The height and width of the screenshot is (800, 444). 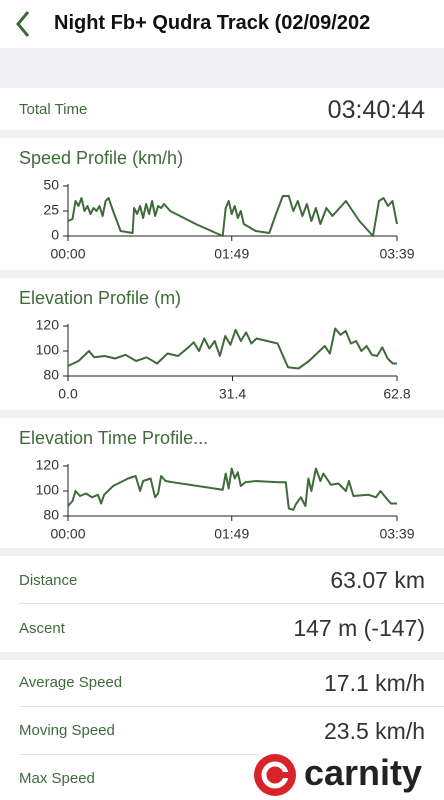 I want to click on stat-value: 03:40:44, so click(x=376, y=110).